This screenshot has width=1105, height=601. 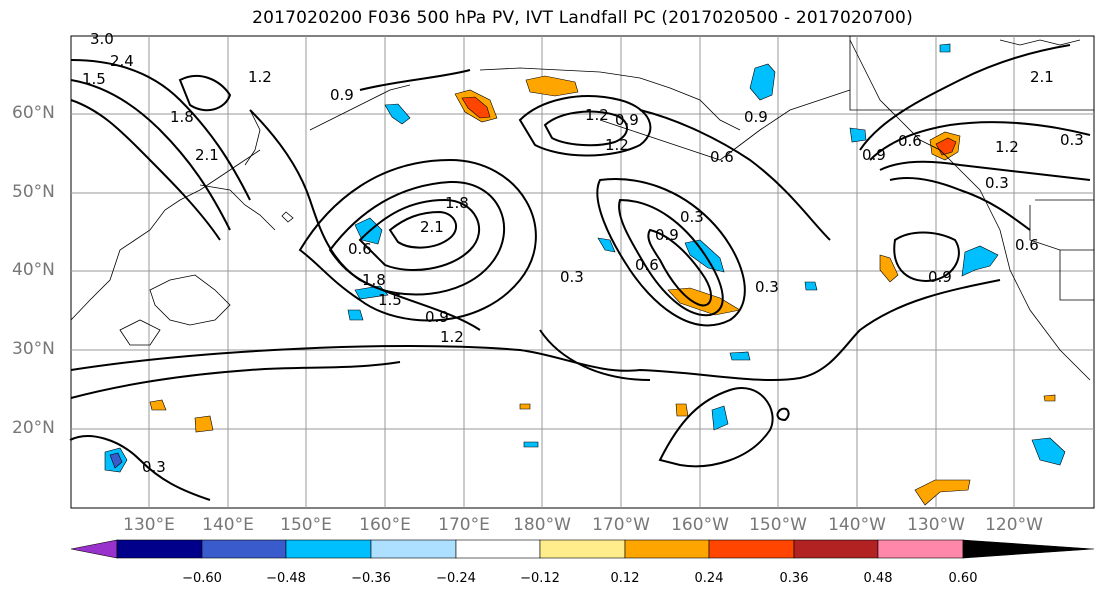 What do you see at coordinates (228, 525) in the screenshot?
I see `lon-label: 140°E` at bounding box center [228, 525].